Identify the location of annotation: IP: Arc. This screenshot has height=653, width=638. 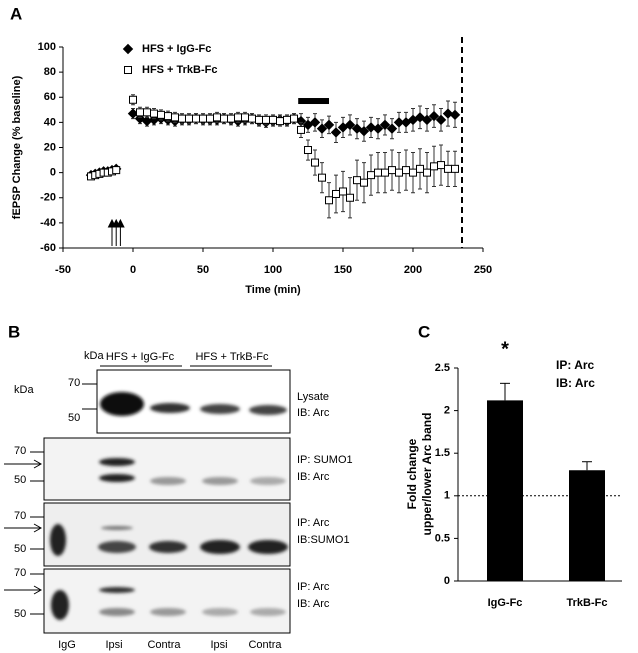
(575, 365).